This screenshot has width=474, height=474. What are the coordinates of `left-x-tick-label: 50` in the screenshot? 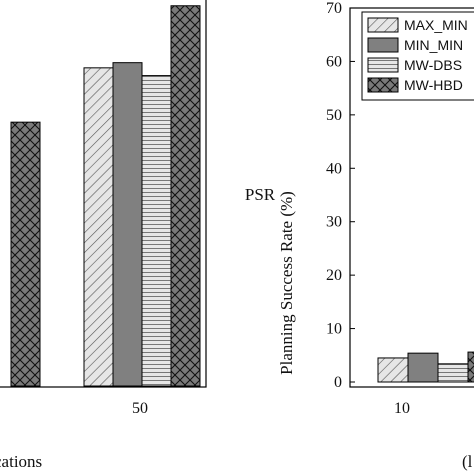 It's located at (140, 408).